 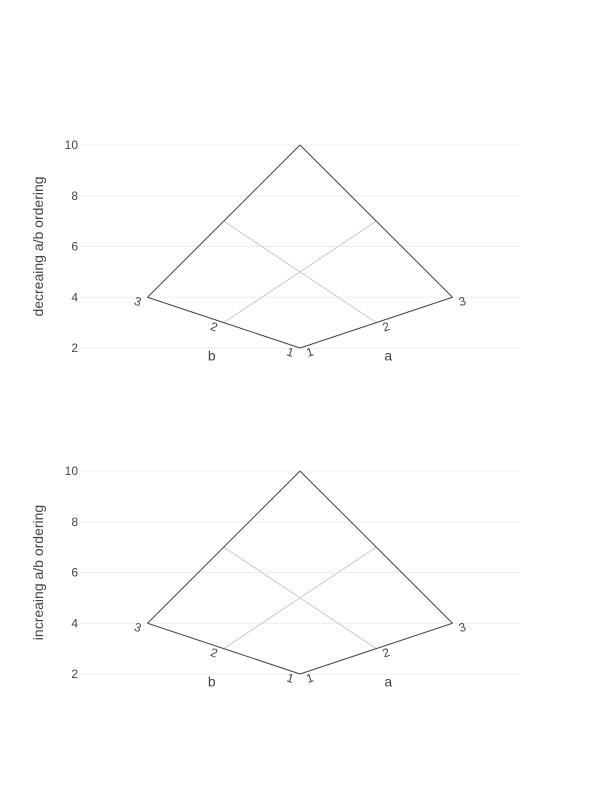 I want to click on y-axis-title: decreaing a/b ordering, so click(x=38, y=246).